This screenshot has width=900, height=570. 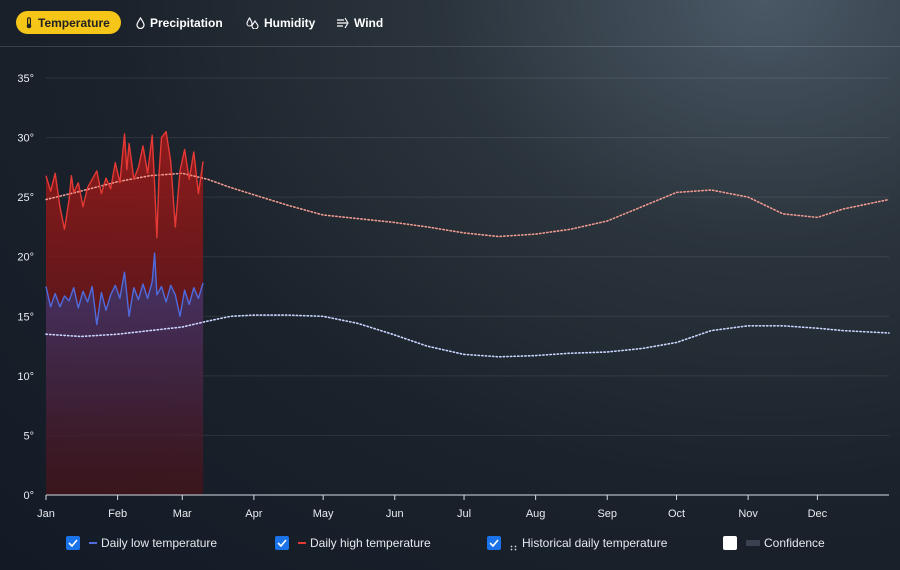 What do you see at coordinates (450, 23) in the screenshot?
I see `chart-type-tabs: Temperature Precipitation Humidity Wind` at bounding box center [450, 23].